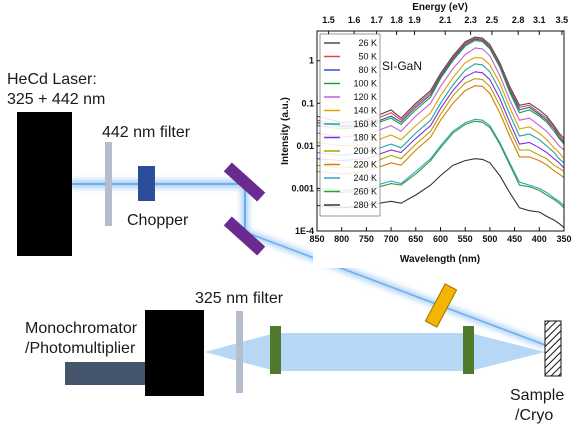 This screenshot has height=426, width=576. What do you see at coordinates (391, 239) in the screenshot?
I see `x-tick-label: 700` at bounding box center [391, 239].